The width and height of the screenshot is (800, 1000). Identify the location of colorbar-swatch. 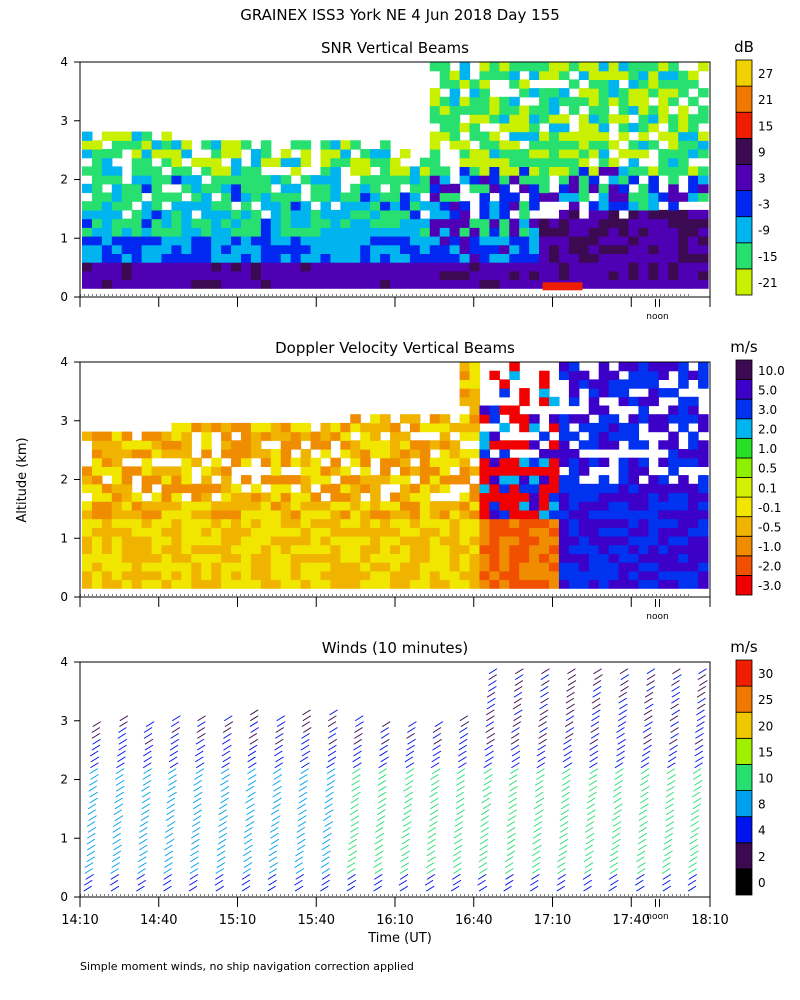
(744, 125).